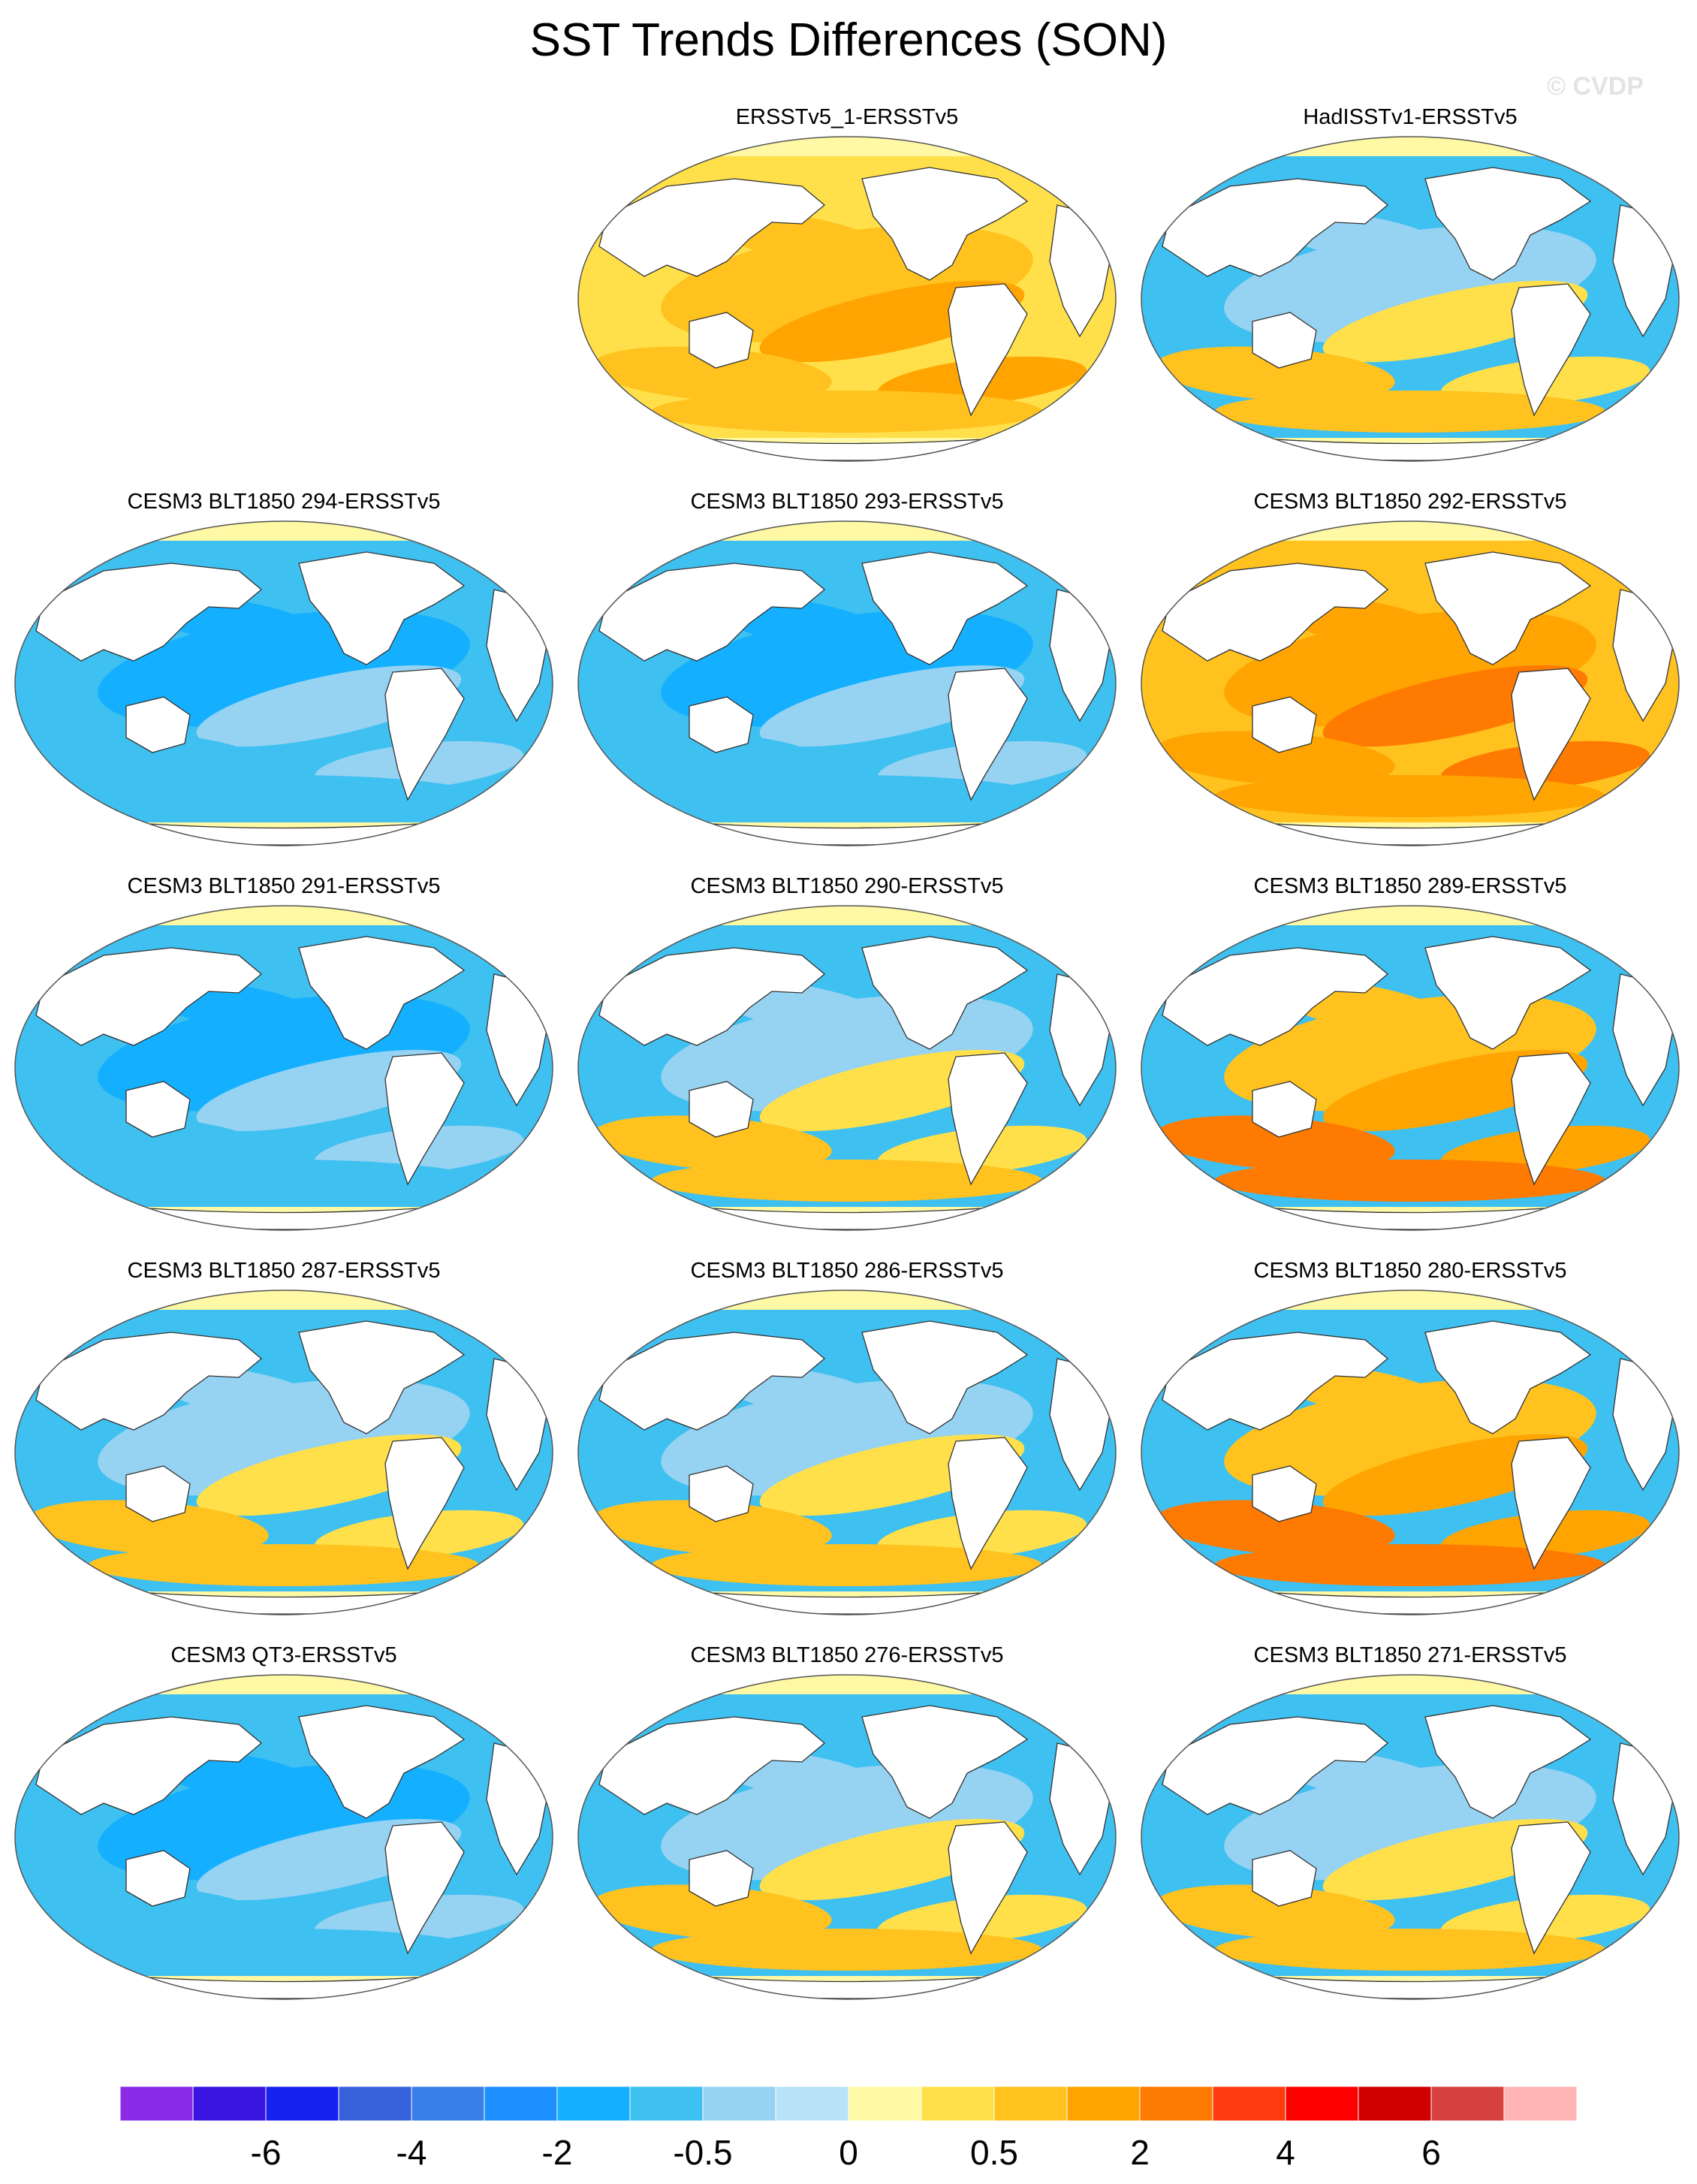 Image resolution: width=1697 pixels, height=2184 pixels. Describe the element at coordinates (1140, 2152) in the screenshot. I see `colorbar-tick-label: 2` at that location.